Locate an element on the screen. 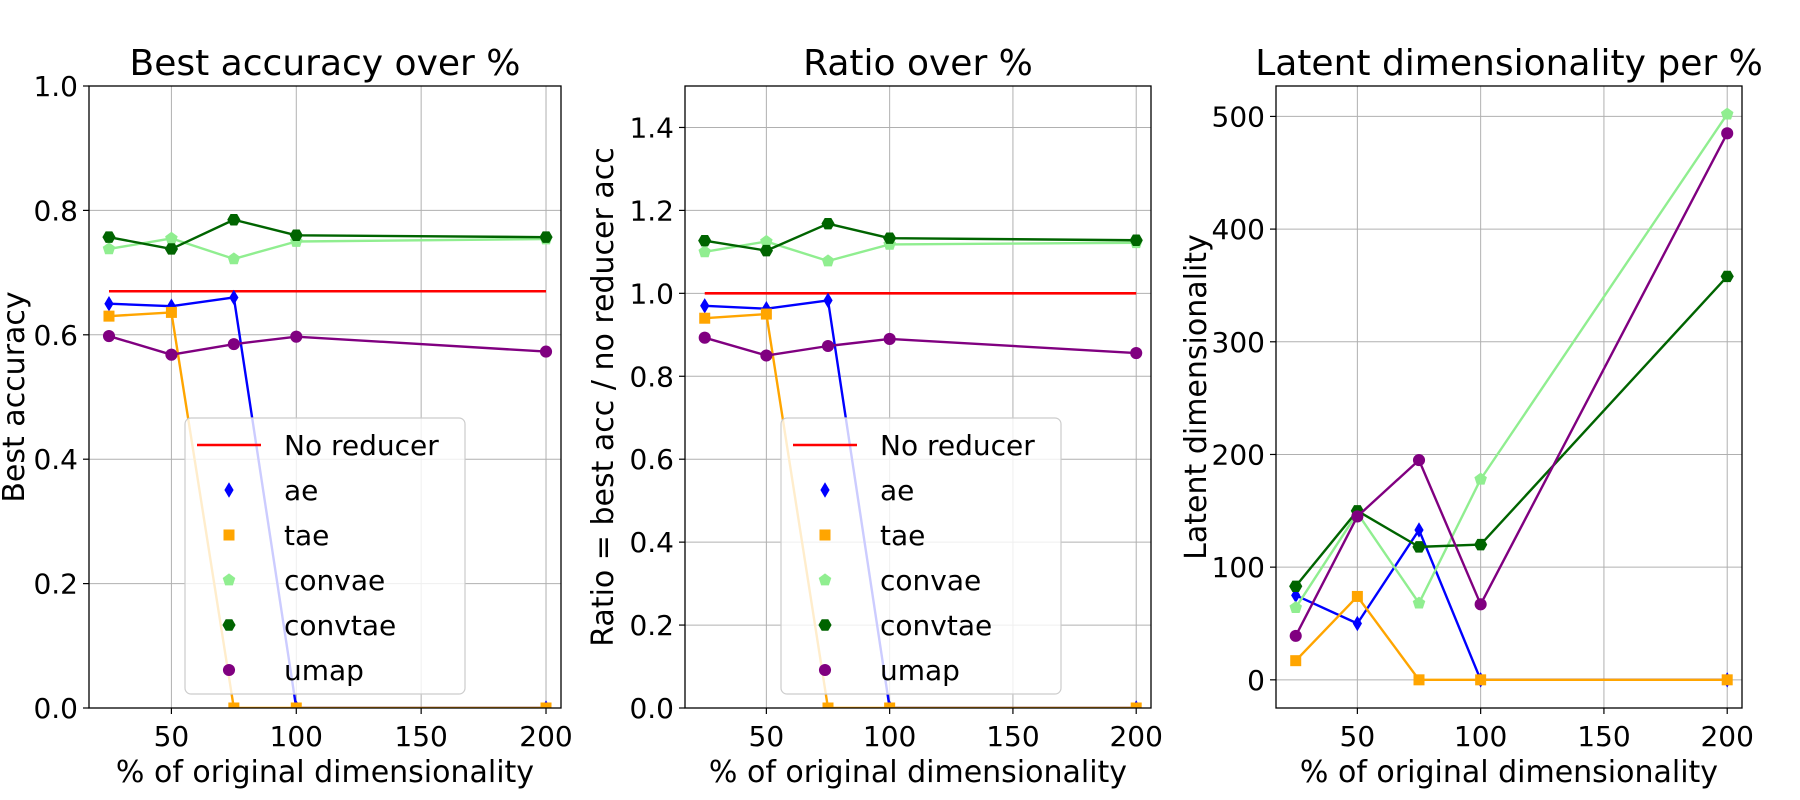 Image resolution: width=1800 pixels, height=800 pixels. series-line-convae is located at coordinates (1511, 361).